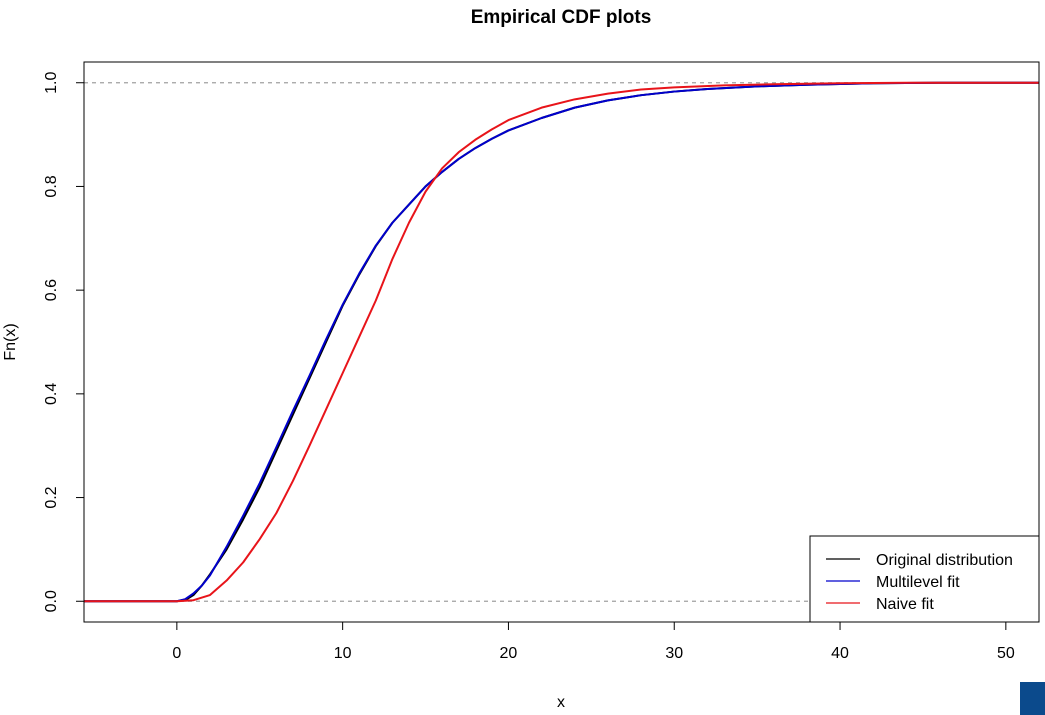 The image size is (1045, 715). Describe the element at coordinates (64, 342) in the screenshot. I see `y-axis: 0.0 0.2 0.4 0.6 0.8 1.0` at that location.